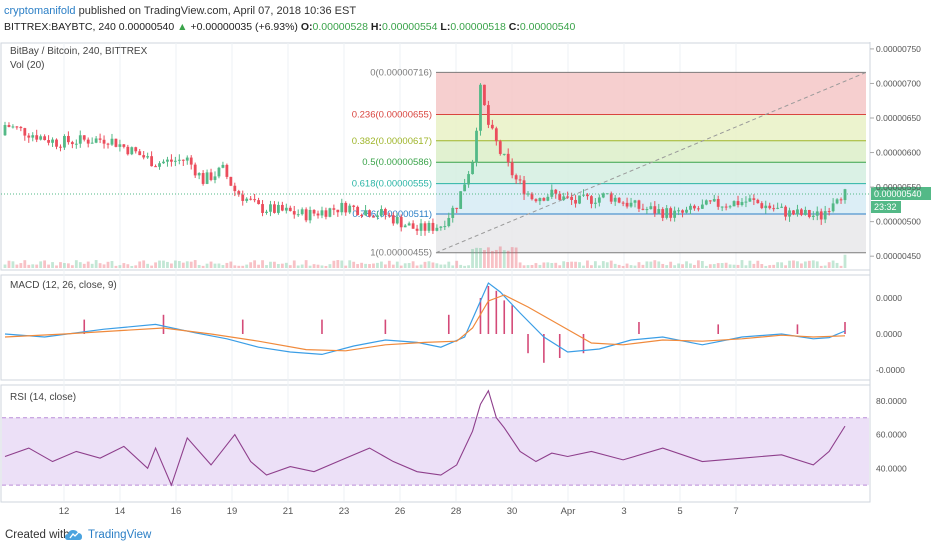 The image size is (932, 550). I want to click on main-pane-title: BitBay / Bitcoin, 240, BITTREX, so click(79, 51).